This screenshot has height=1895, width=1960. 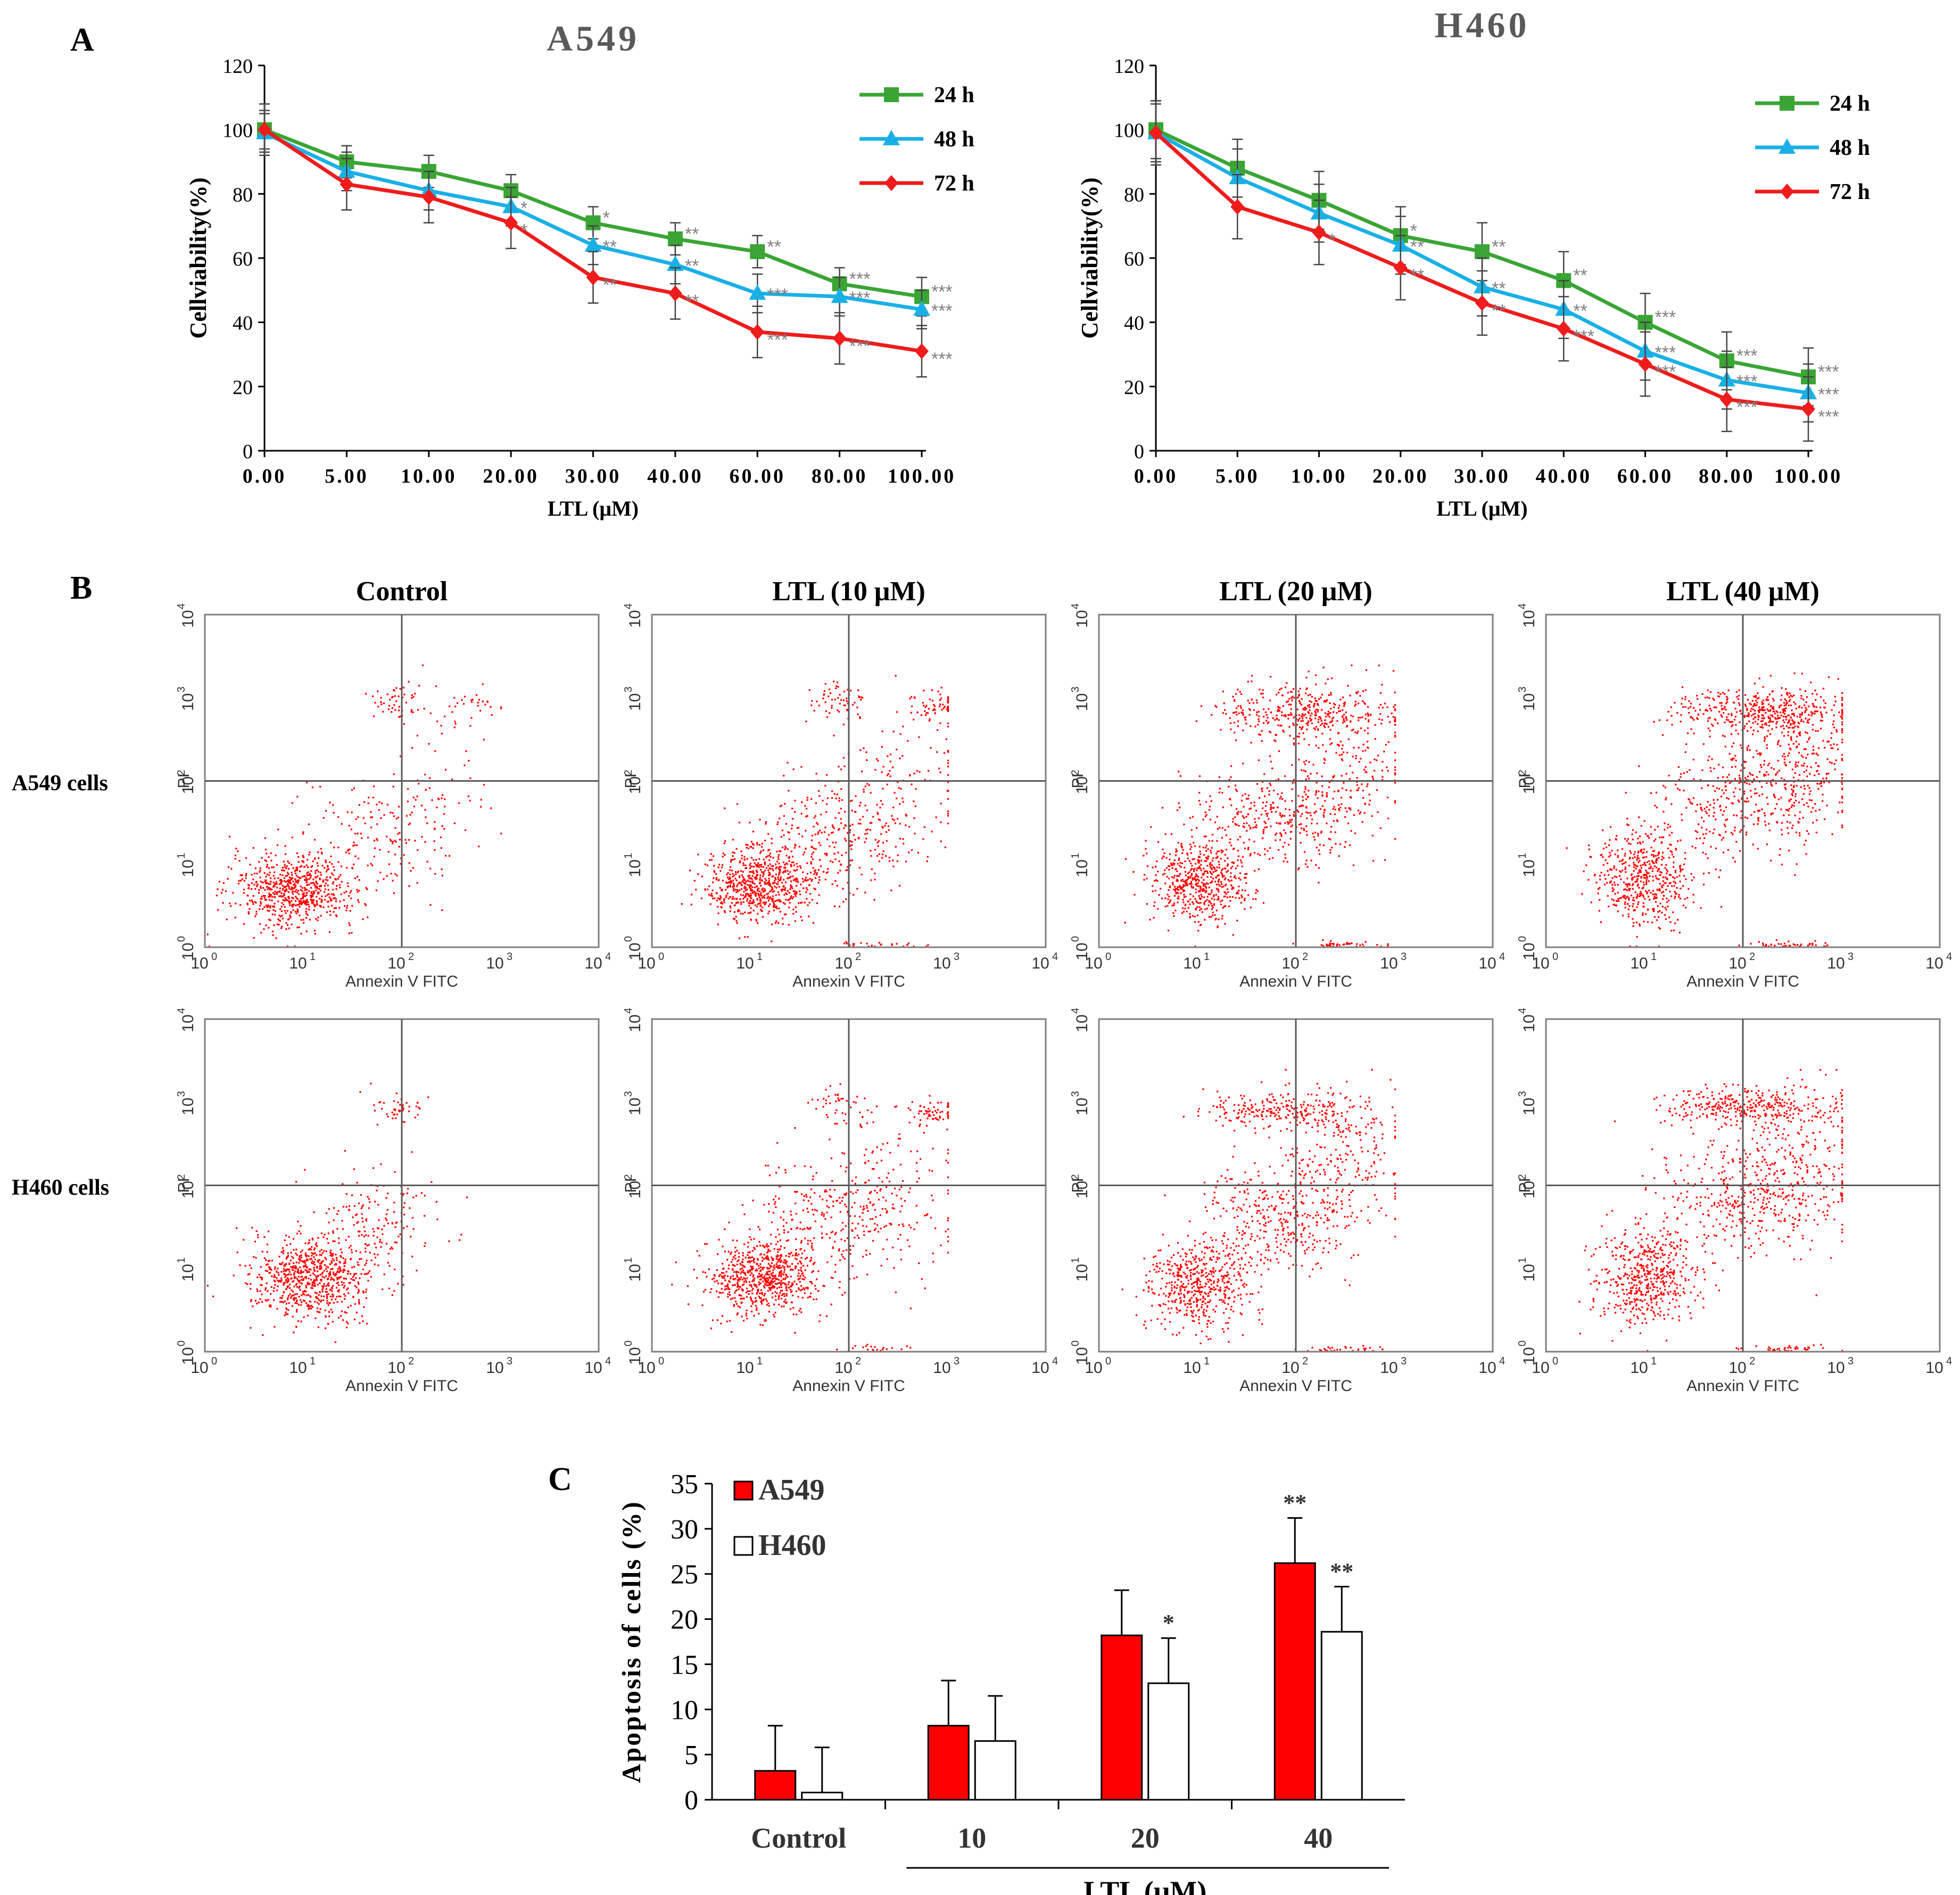 I want to click on y-tick-label: 0, so click(x=248, y=452).